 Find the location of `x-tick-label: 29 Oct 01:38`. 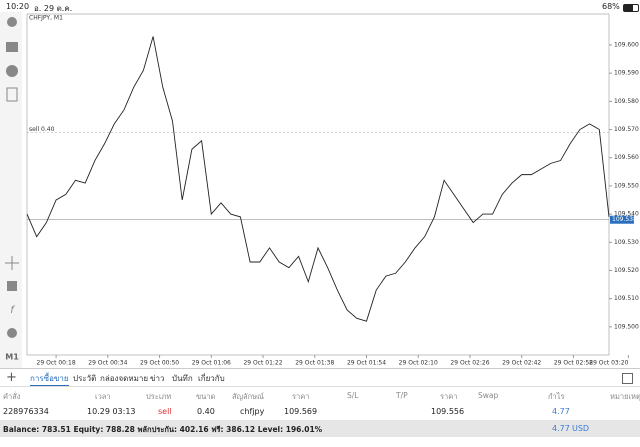

x-tick-label: 29 Oct 01:38 is located at coordinates (314, 363).